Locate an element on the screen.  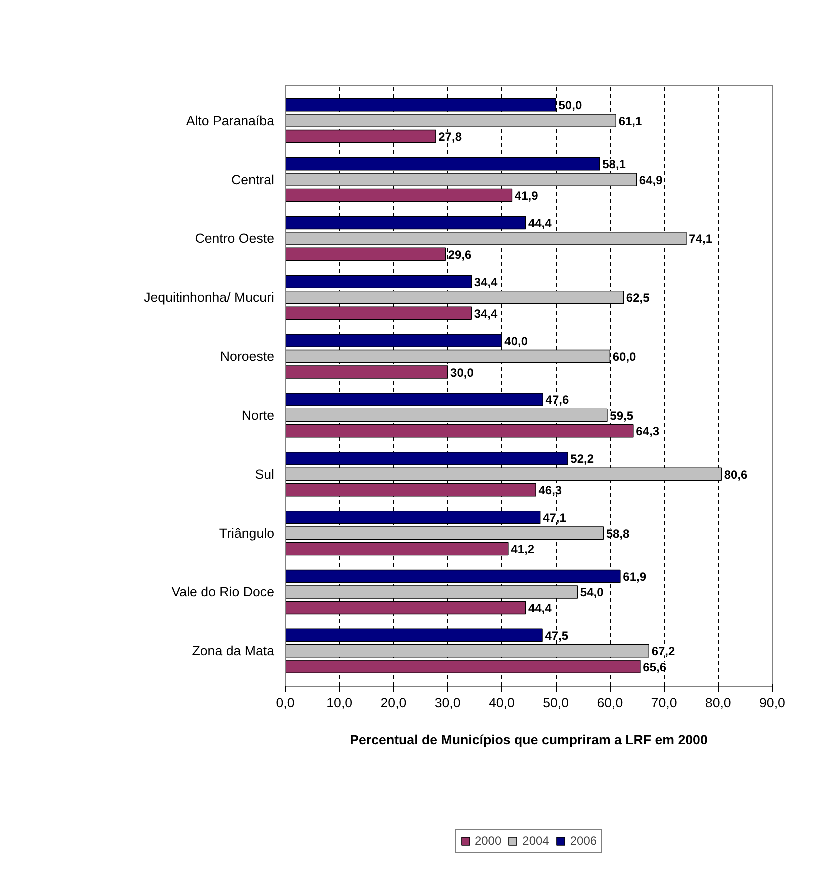
x-tick-label: 50,0 is located at coordinates (556, 703).